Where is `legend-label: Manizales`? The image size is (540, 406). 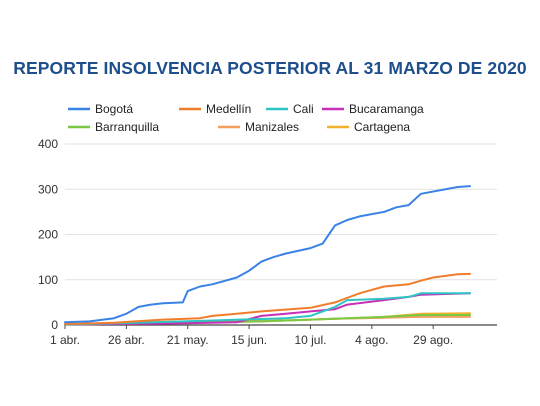
legend-label: Manizales is located at coordinates (272, 127).